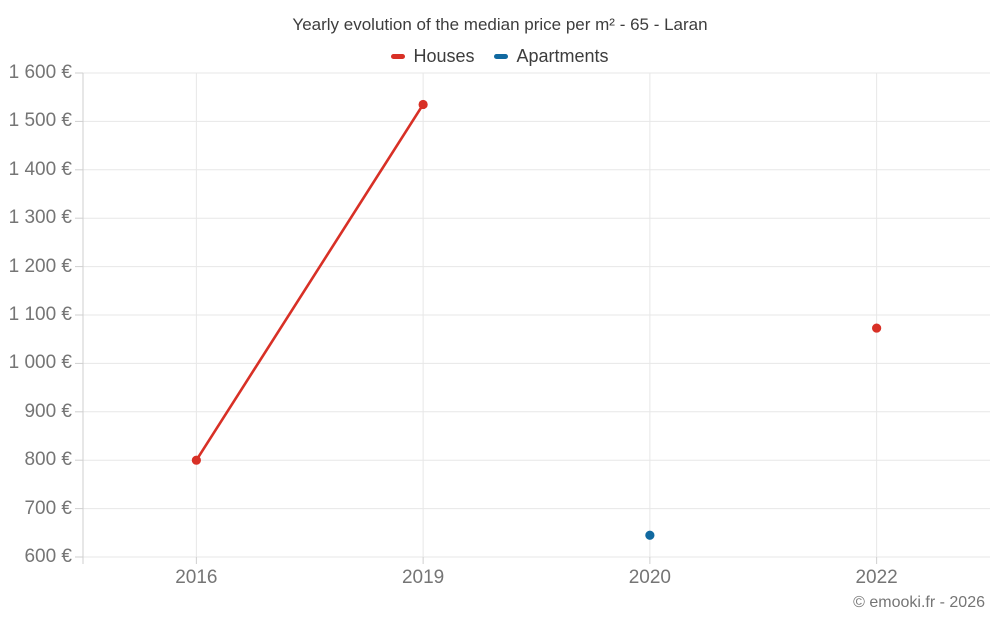  Describe the element at coordinates (500, 579) in the screenshot. I see `x-axis-labels: 2016 2019 2020 2022` at that location.